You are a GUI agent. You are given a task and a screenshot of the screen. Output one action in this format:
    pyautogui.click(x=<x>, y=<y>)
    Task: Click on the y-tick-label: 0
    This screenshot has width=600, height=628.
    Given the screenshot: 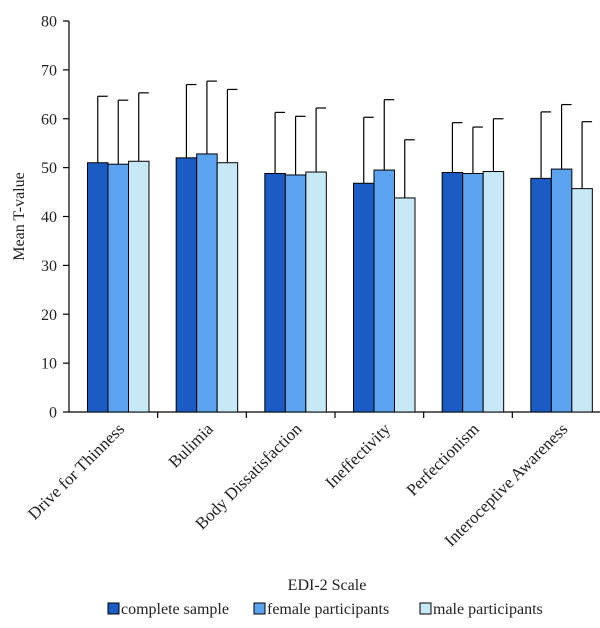 What is the action you would take?
    pyautogui.click(x=53, y=413)
    